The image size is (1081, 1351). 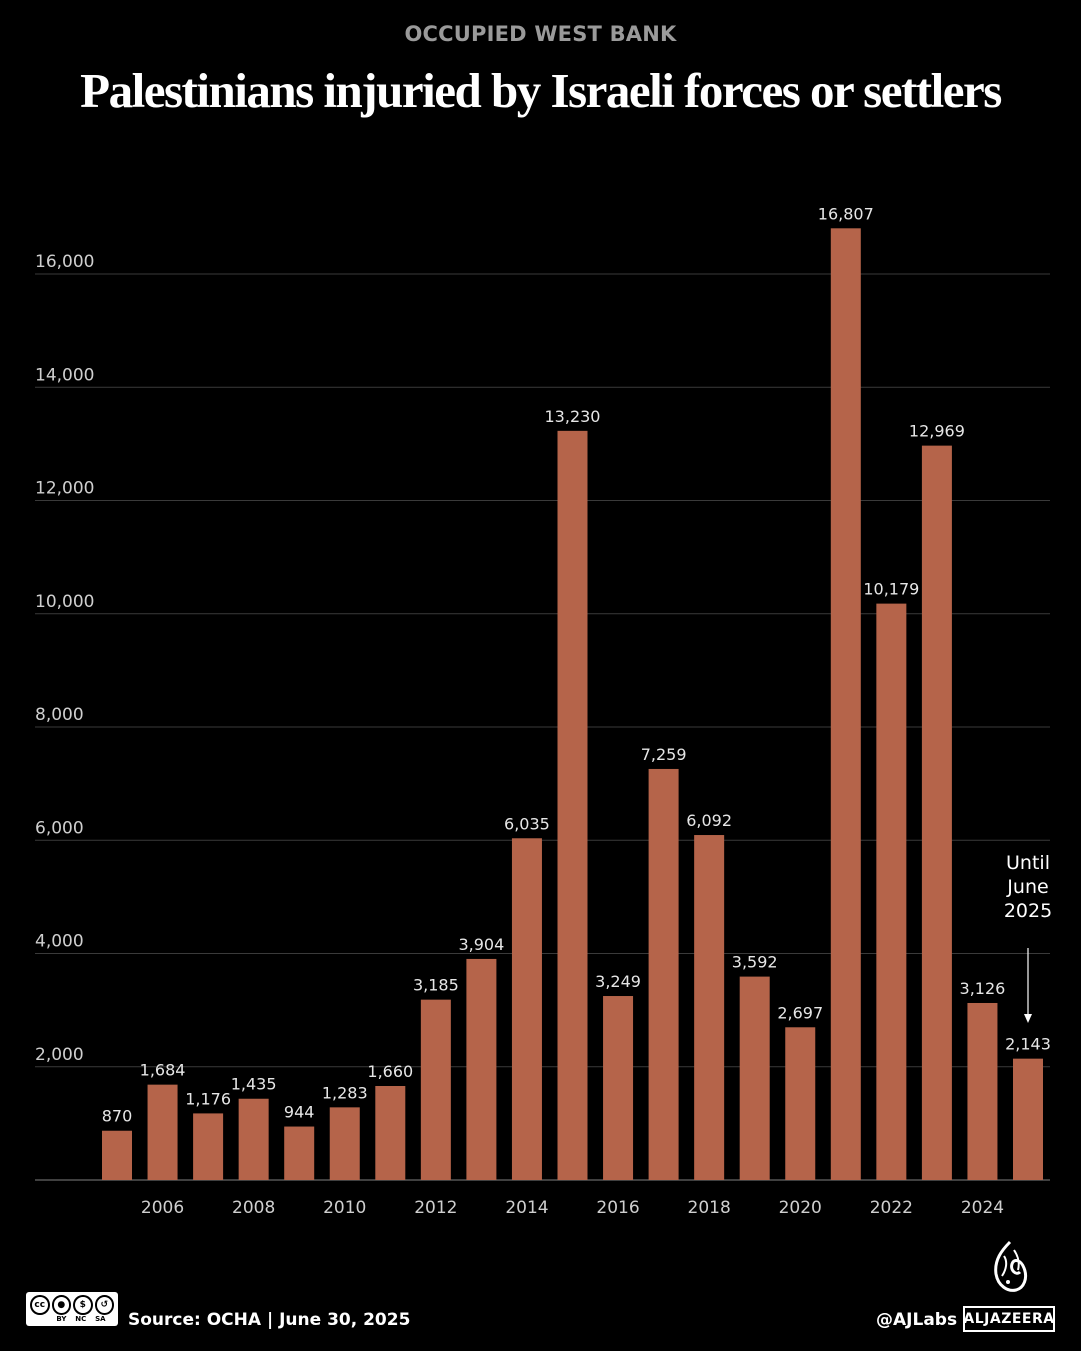 What do you see at coordinates (61, 1319) in the screenshot?
I see `license-by: BY` at bounding box center [61, 1319].